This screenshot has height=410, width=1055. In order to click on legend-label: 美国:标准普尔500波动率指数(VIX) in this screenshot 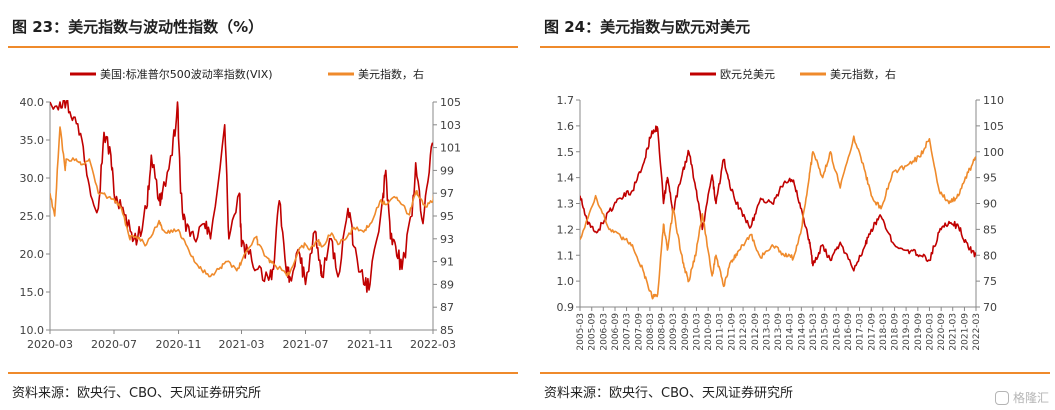, I will do `click(186, 74)`.